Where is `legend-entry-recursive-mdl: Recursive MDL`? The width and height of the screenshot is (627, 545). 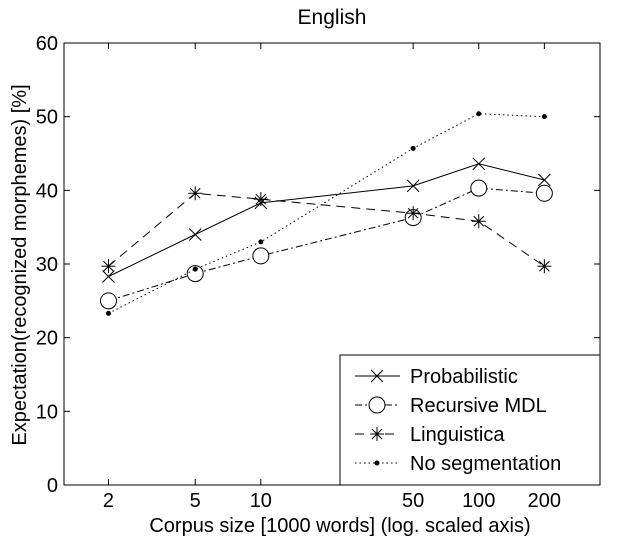
legend-entry-recursive-mdl: Recursive MDL is located at coordinates (451, 406).